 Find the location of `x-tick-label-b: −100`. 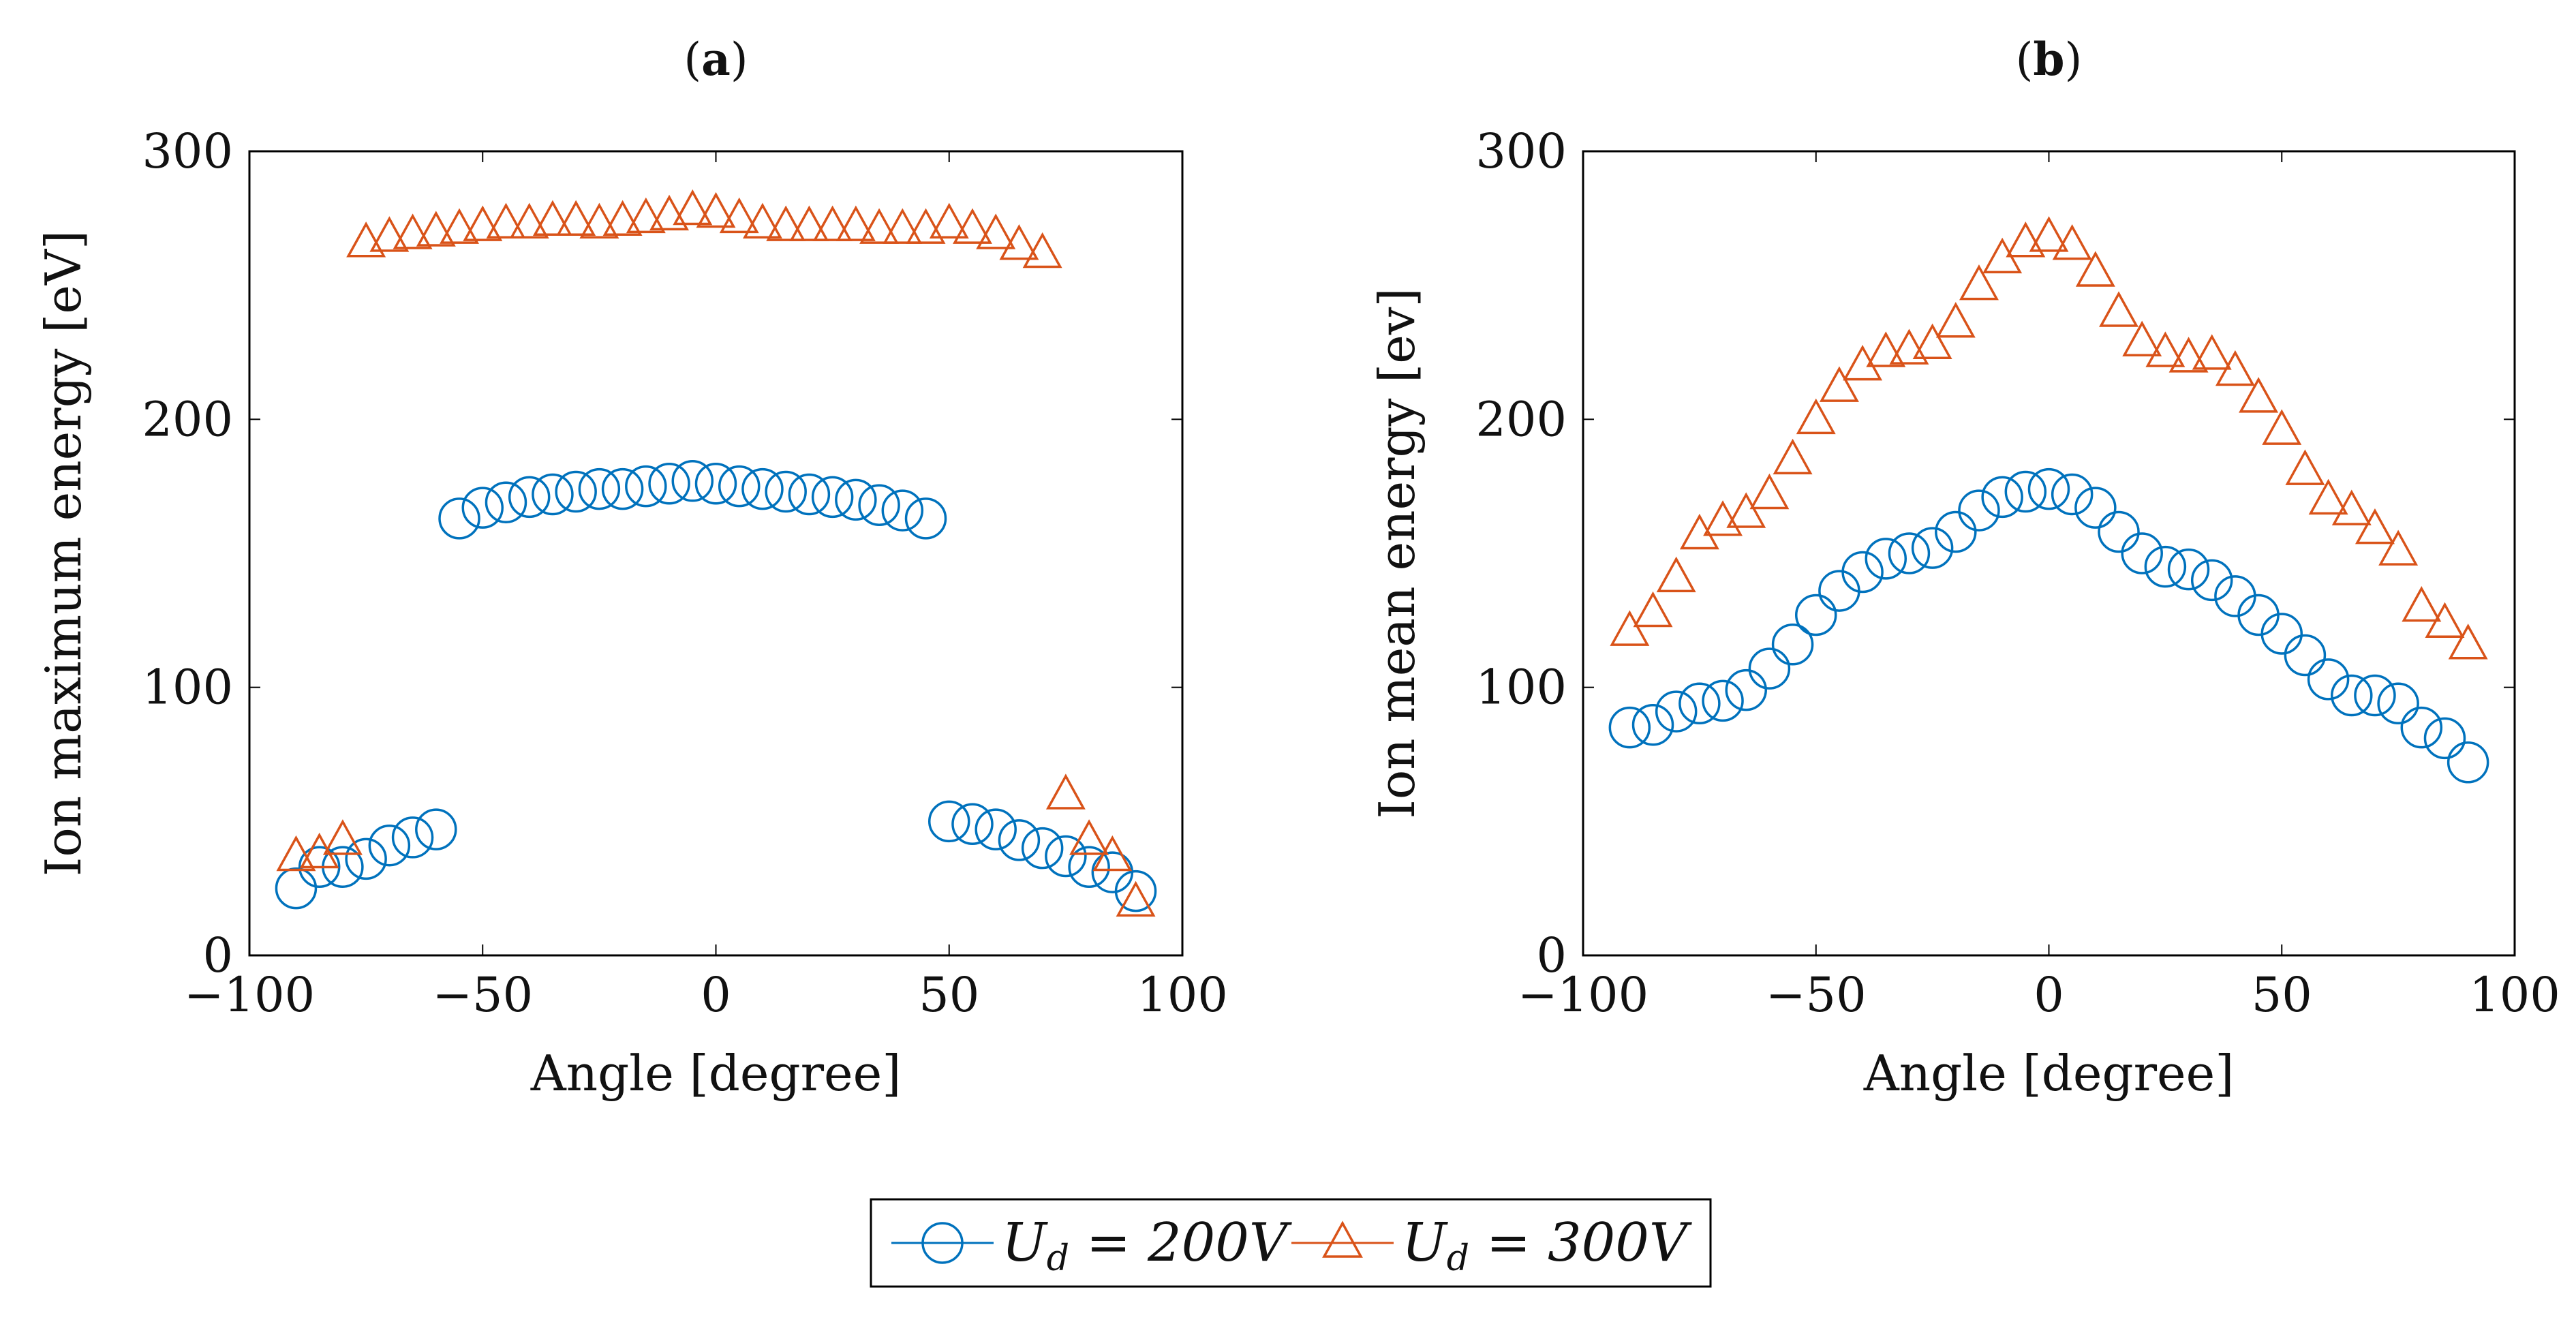

x-tick-label-b: −100 is located at coordinates (1583, 995).